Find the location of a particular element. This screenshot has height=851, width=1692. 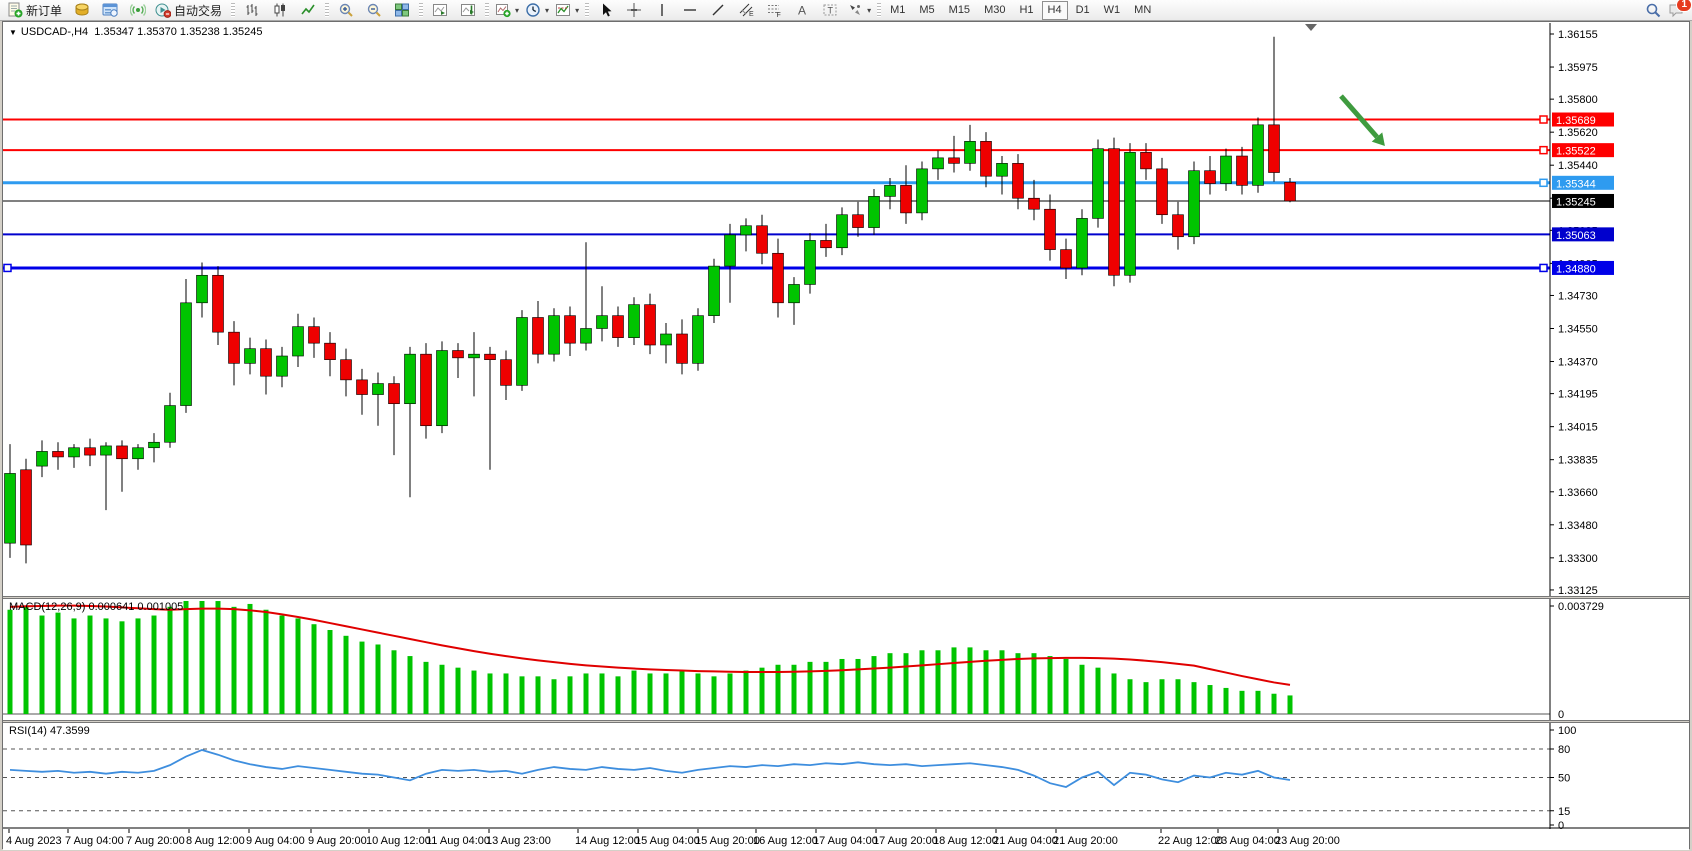

terminal-icon is located at coordinates (110, 10).